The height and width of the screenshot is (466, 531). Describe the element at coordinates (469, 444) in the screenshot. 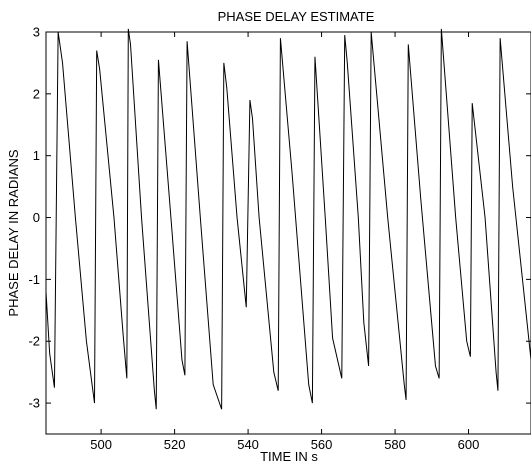

I see `x-tick-label: 600` at that location.